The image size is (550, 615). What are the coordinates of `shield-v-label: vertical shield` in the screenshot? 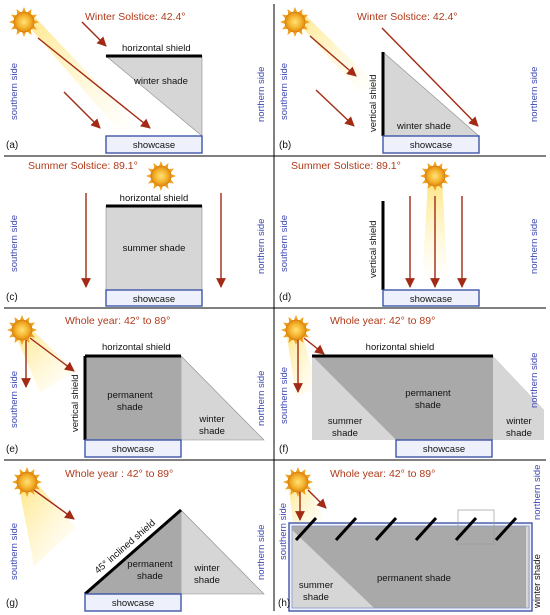 It's located at (75, 403).